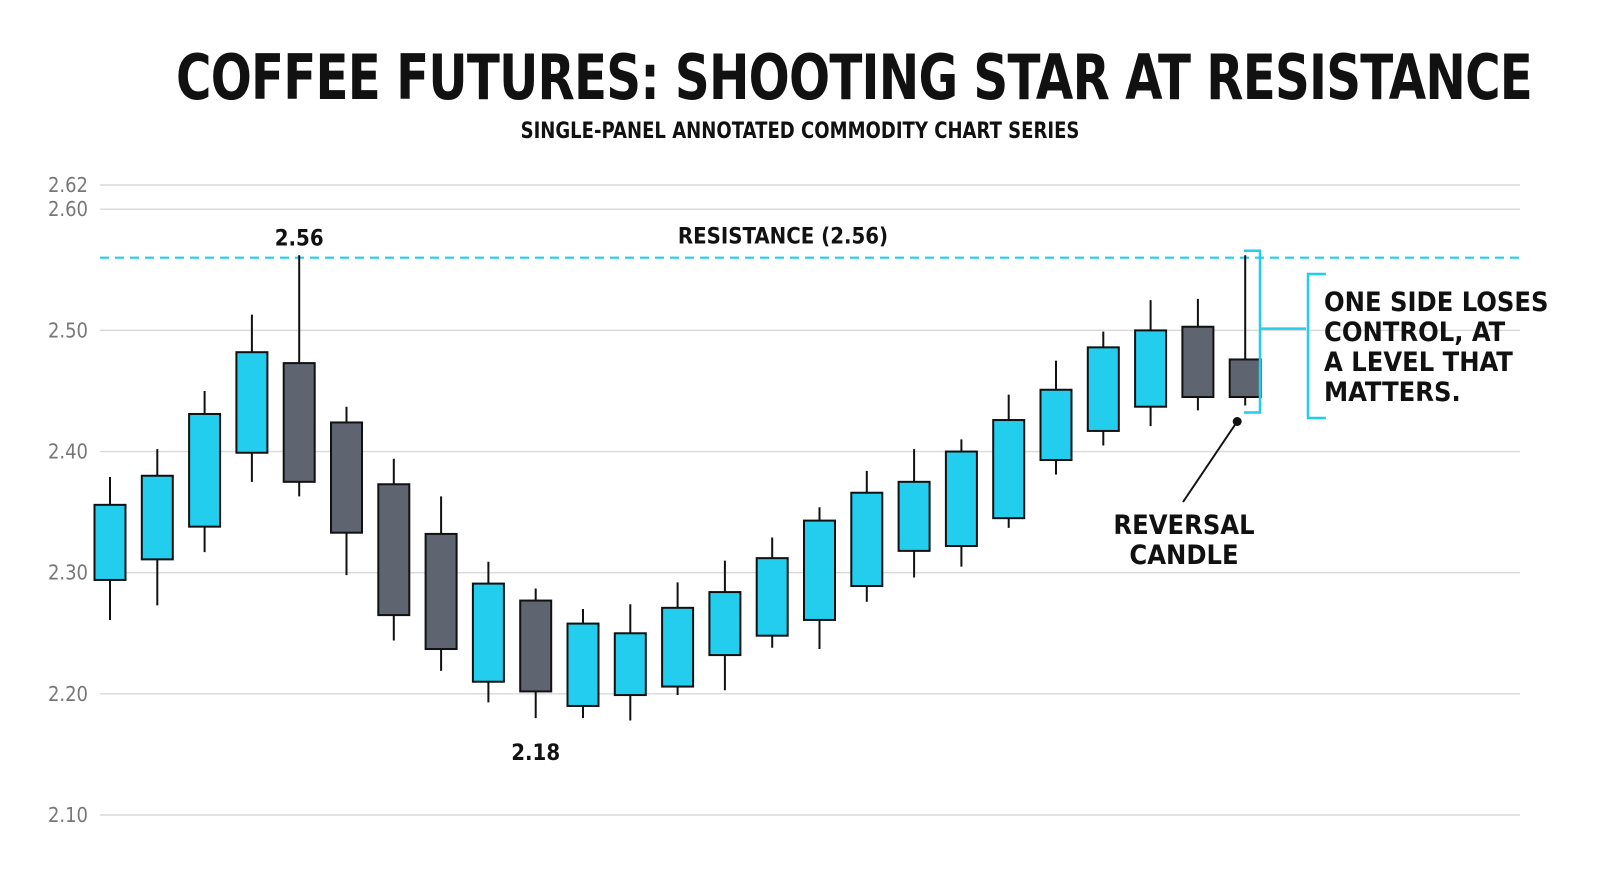 This screenshot has height=893, width=1600. Describe the element at coordinates (1210, 461) in the screenshot. I see `reversal-pointer-line` at that location.